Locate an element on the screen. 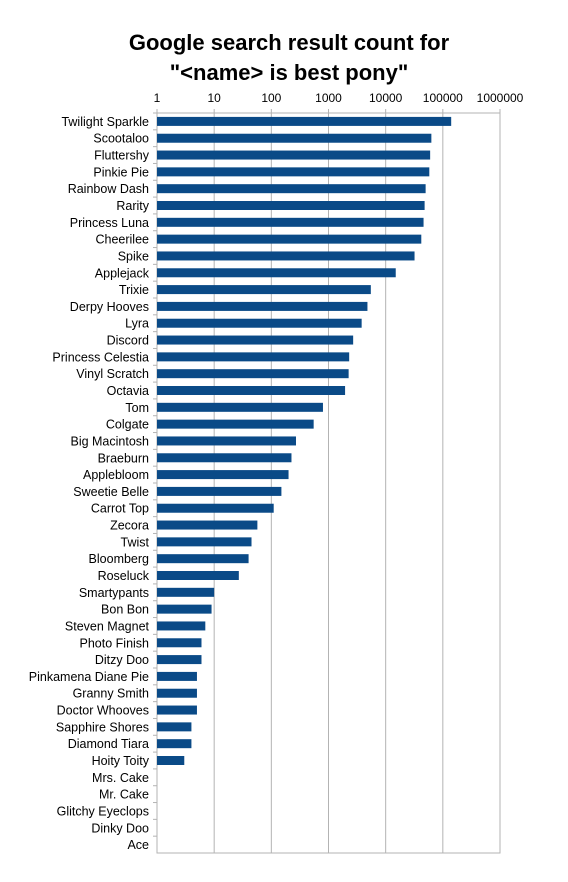 The height and width of the screenshot is (882, 568). category-label: Smartypants is located at coordinates (114, 593).